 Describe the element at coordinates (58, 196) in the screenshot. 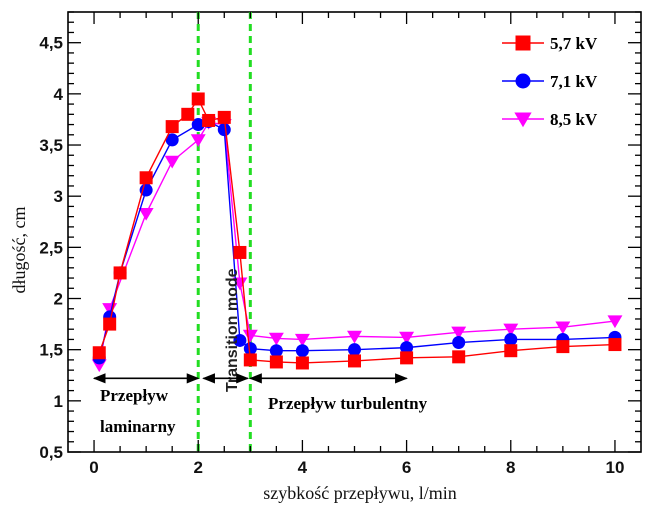

I see `y-tick-label: 3` at that location.